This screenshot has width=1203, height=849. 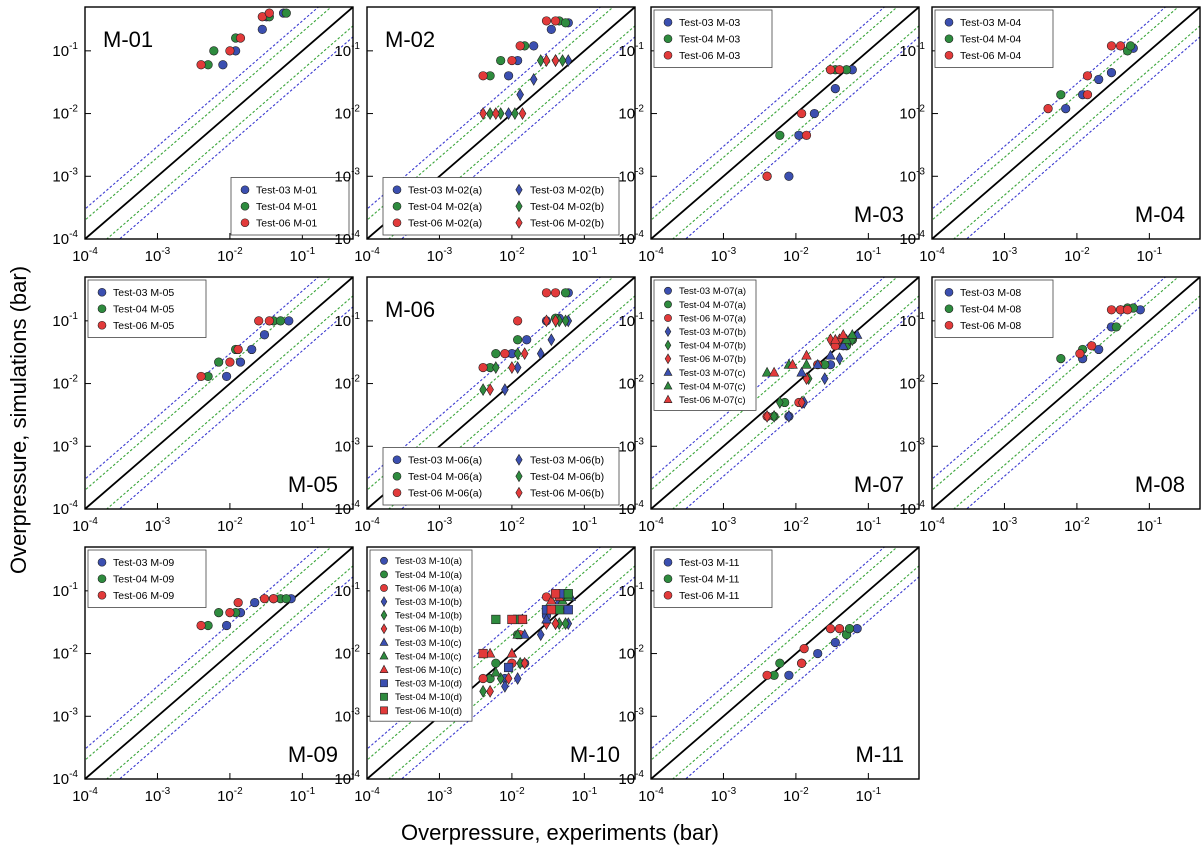 What do you see at coordinates (428, 684) in the screenshot?
I see `legend-label: Test-03 M-10(d)` at bounding box center [428, 684].